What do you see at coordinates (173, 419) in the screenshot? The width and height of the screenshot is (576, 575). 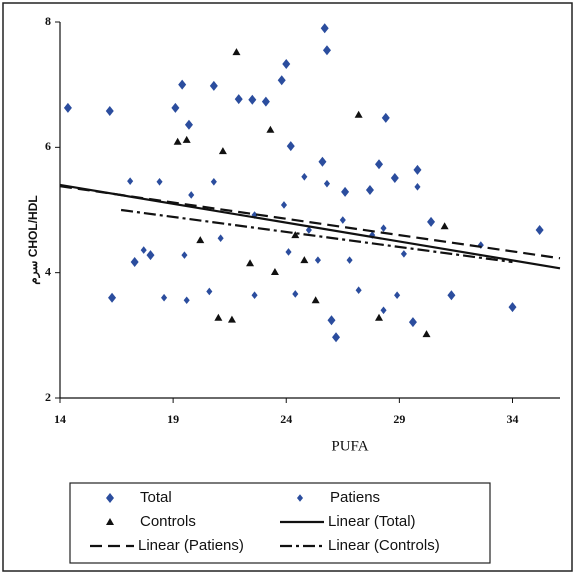 I see `x-tick-label: 19` at bounding box center [173, 419].